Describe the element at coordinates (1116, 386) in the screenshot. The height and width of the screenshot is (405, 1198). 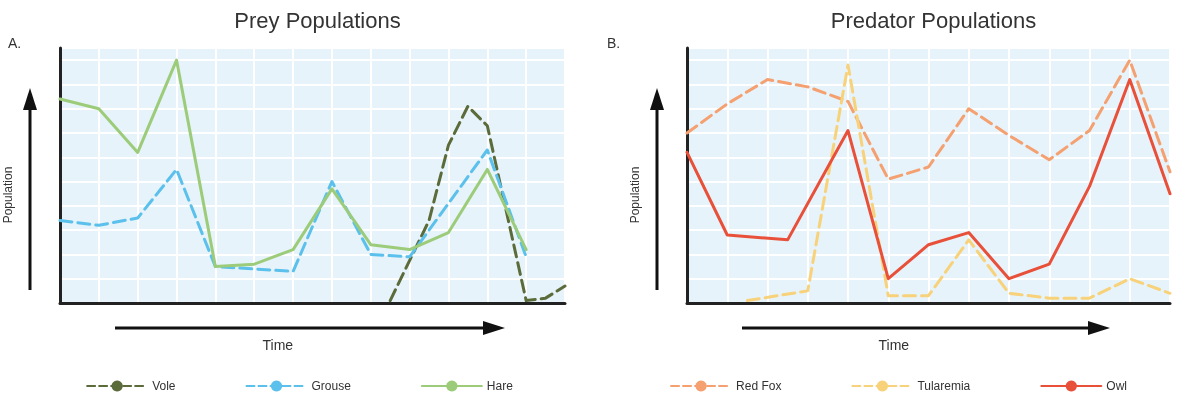
I see `legend-label: Owl` at that location.